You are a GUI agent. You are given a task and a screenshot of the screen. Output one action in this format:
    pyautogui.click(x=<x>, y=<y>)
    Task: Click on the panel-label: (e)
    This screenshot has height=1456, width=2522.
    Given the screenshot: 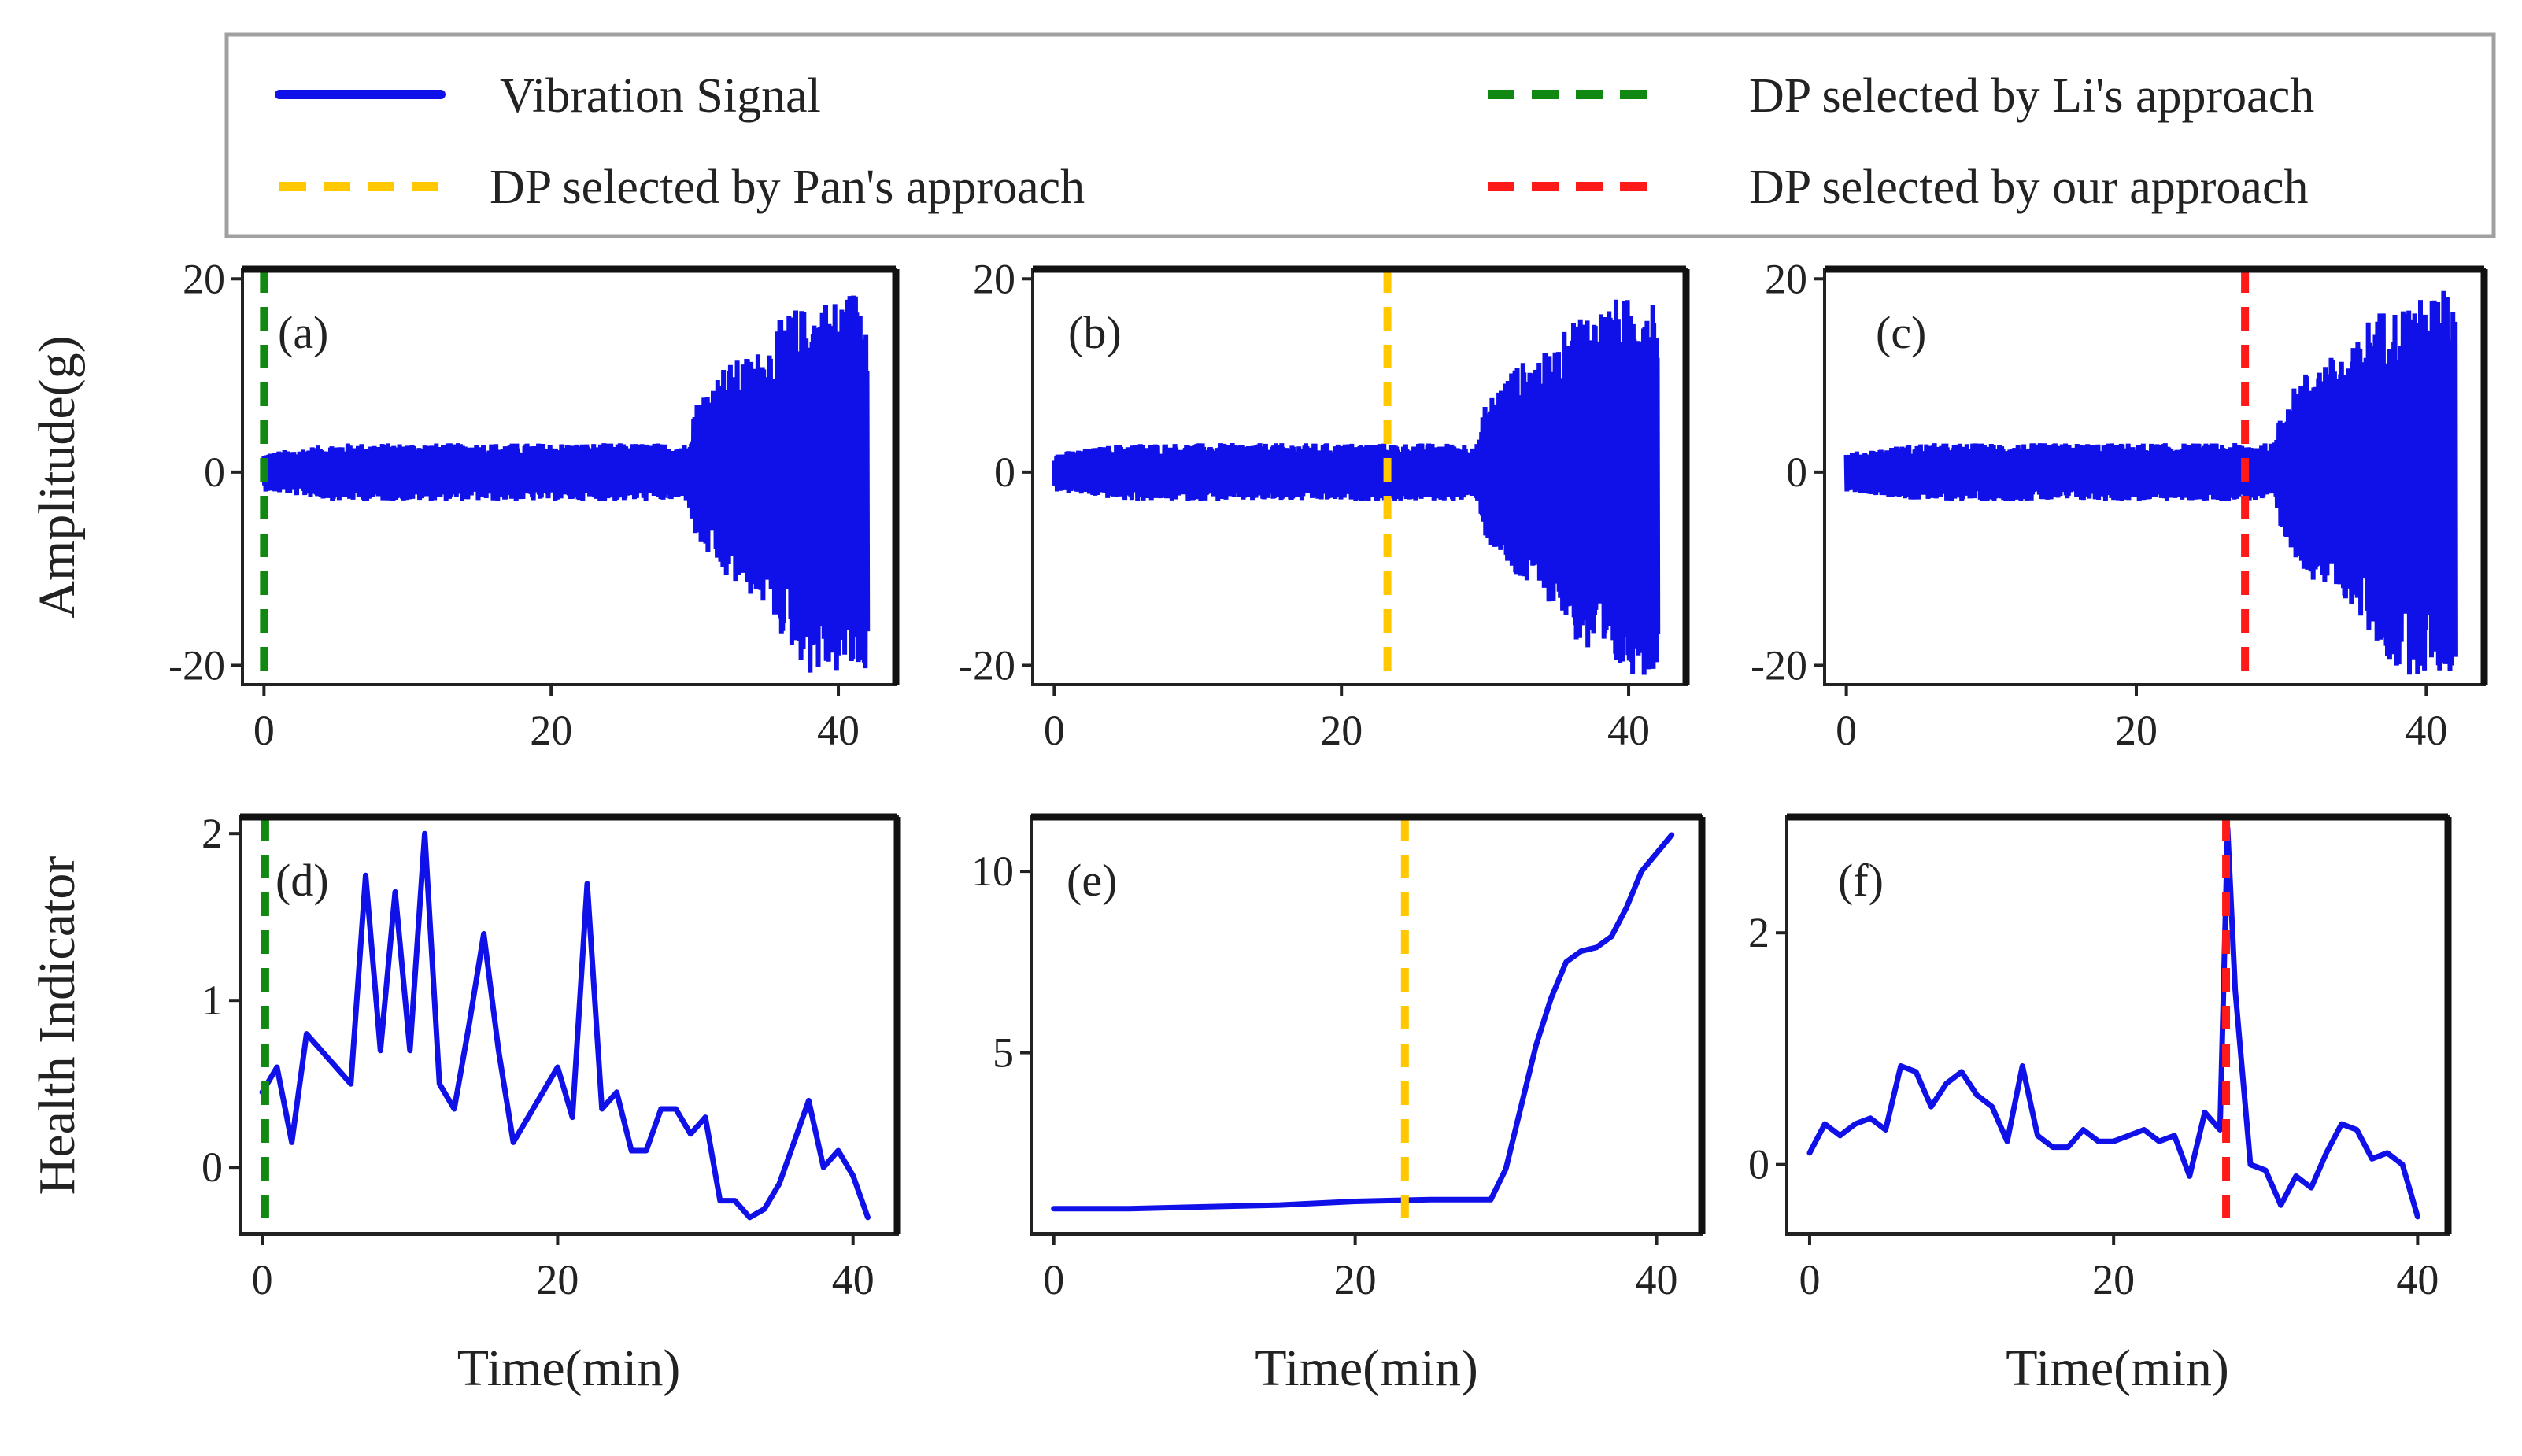 What is the action you would take?
    pyautogui.click(x=1092, y=880)
    